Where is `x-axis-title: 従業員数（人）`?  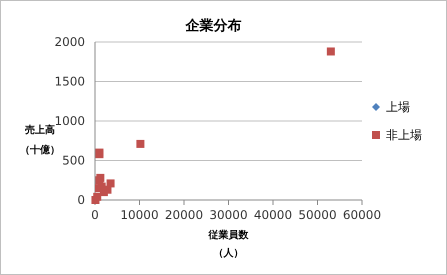 x-axis-title: 従業員数（人） is located at coordinates (229, 244).